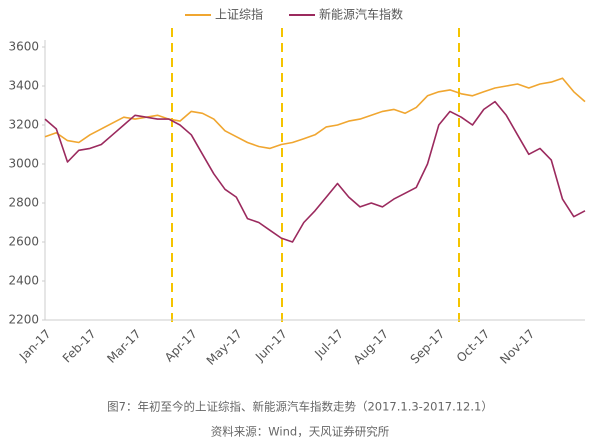  What do you see at coordinates (473, 346) in the screenshot?
I see `x-tick-label: Oct-17` at bounding box center [473, 346].